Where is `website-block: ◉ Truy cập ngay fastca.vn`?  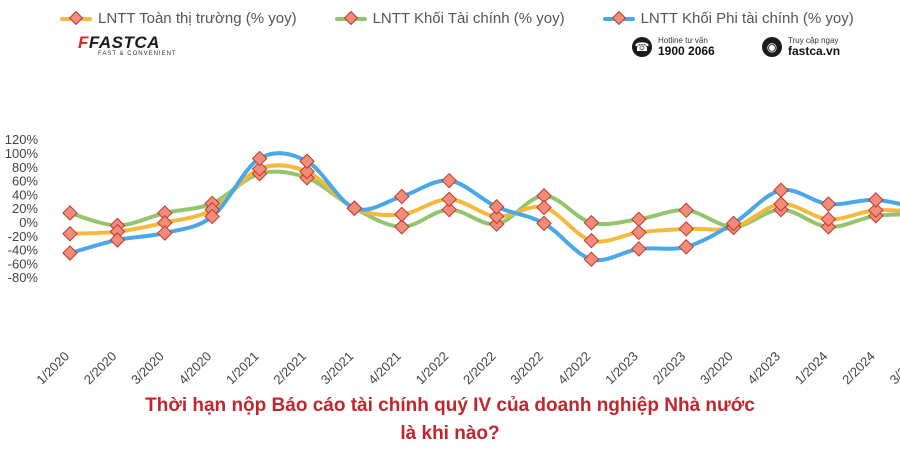 website-block: ◉ Truy cập ngay fastca.vn is located at coordinates (801, 47).